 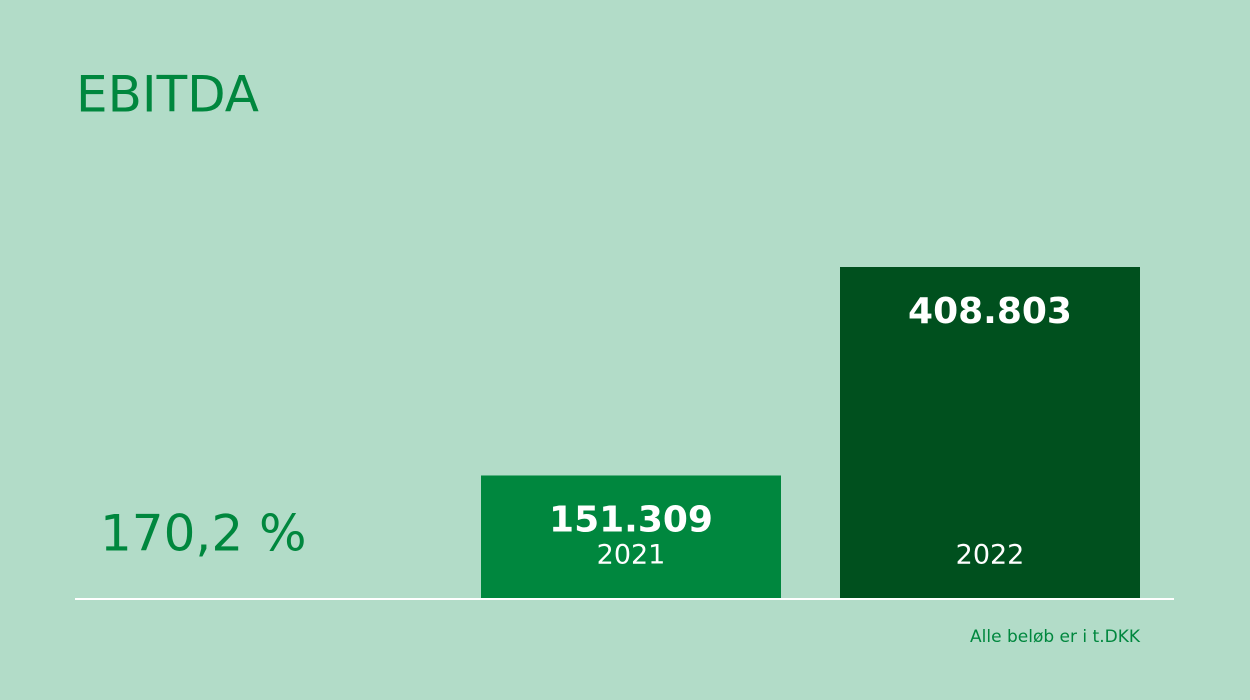 I want to click on chart-title: EBITDA, so click(x=167, y=95).